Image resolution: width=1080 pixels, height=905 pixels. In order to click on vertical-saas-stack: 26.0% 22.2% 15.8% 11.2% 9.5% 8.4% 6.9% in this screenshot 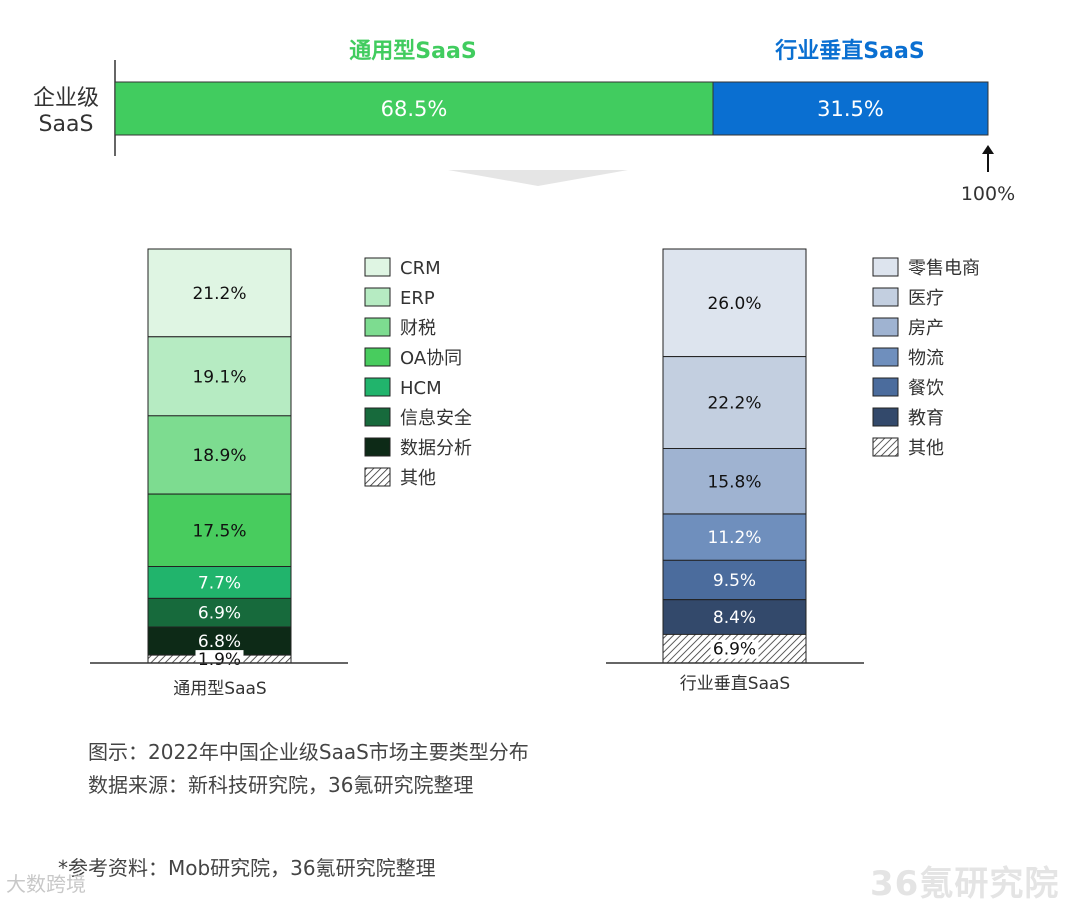, I will do `click(734, 456)`.